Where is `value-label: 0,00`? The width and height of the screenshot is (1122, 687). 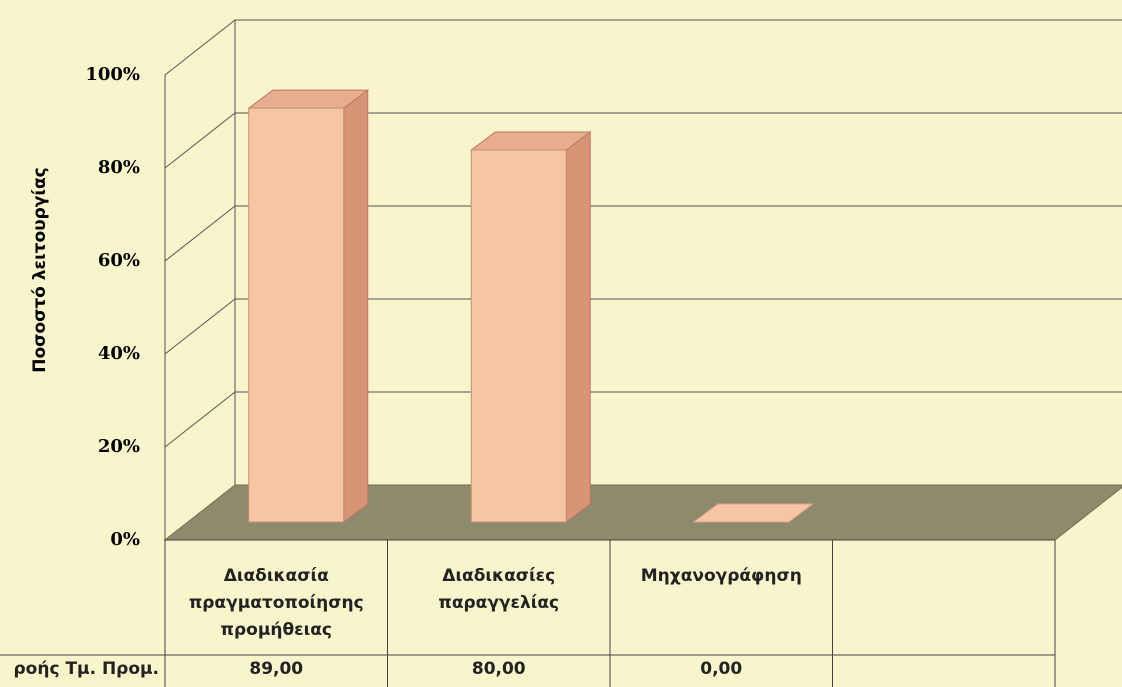
value-label: 0,00 is located at coordinates (721, 669).